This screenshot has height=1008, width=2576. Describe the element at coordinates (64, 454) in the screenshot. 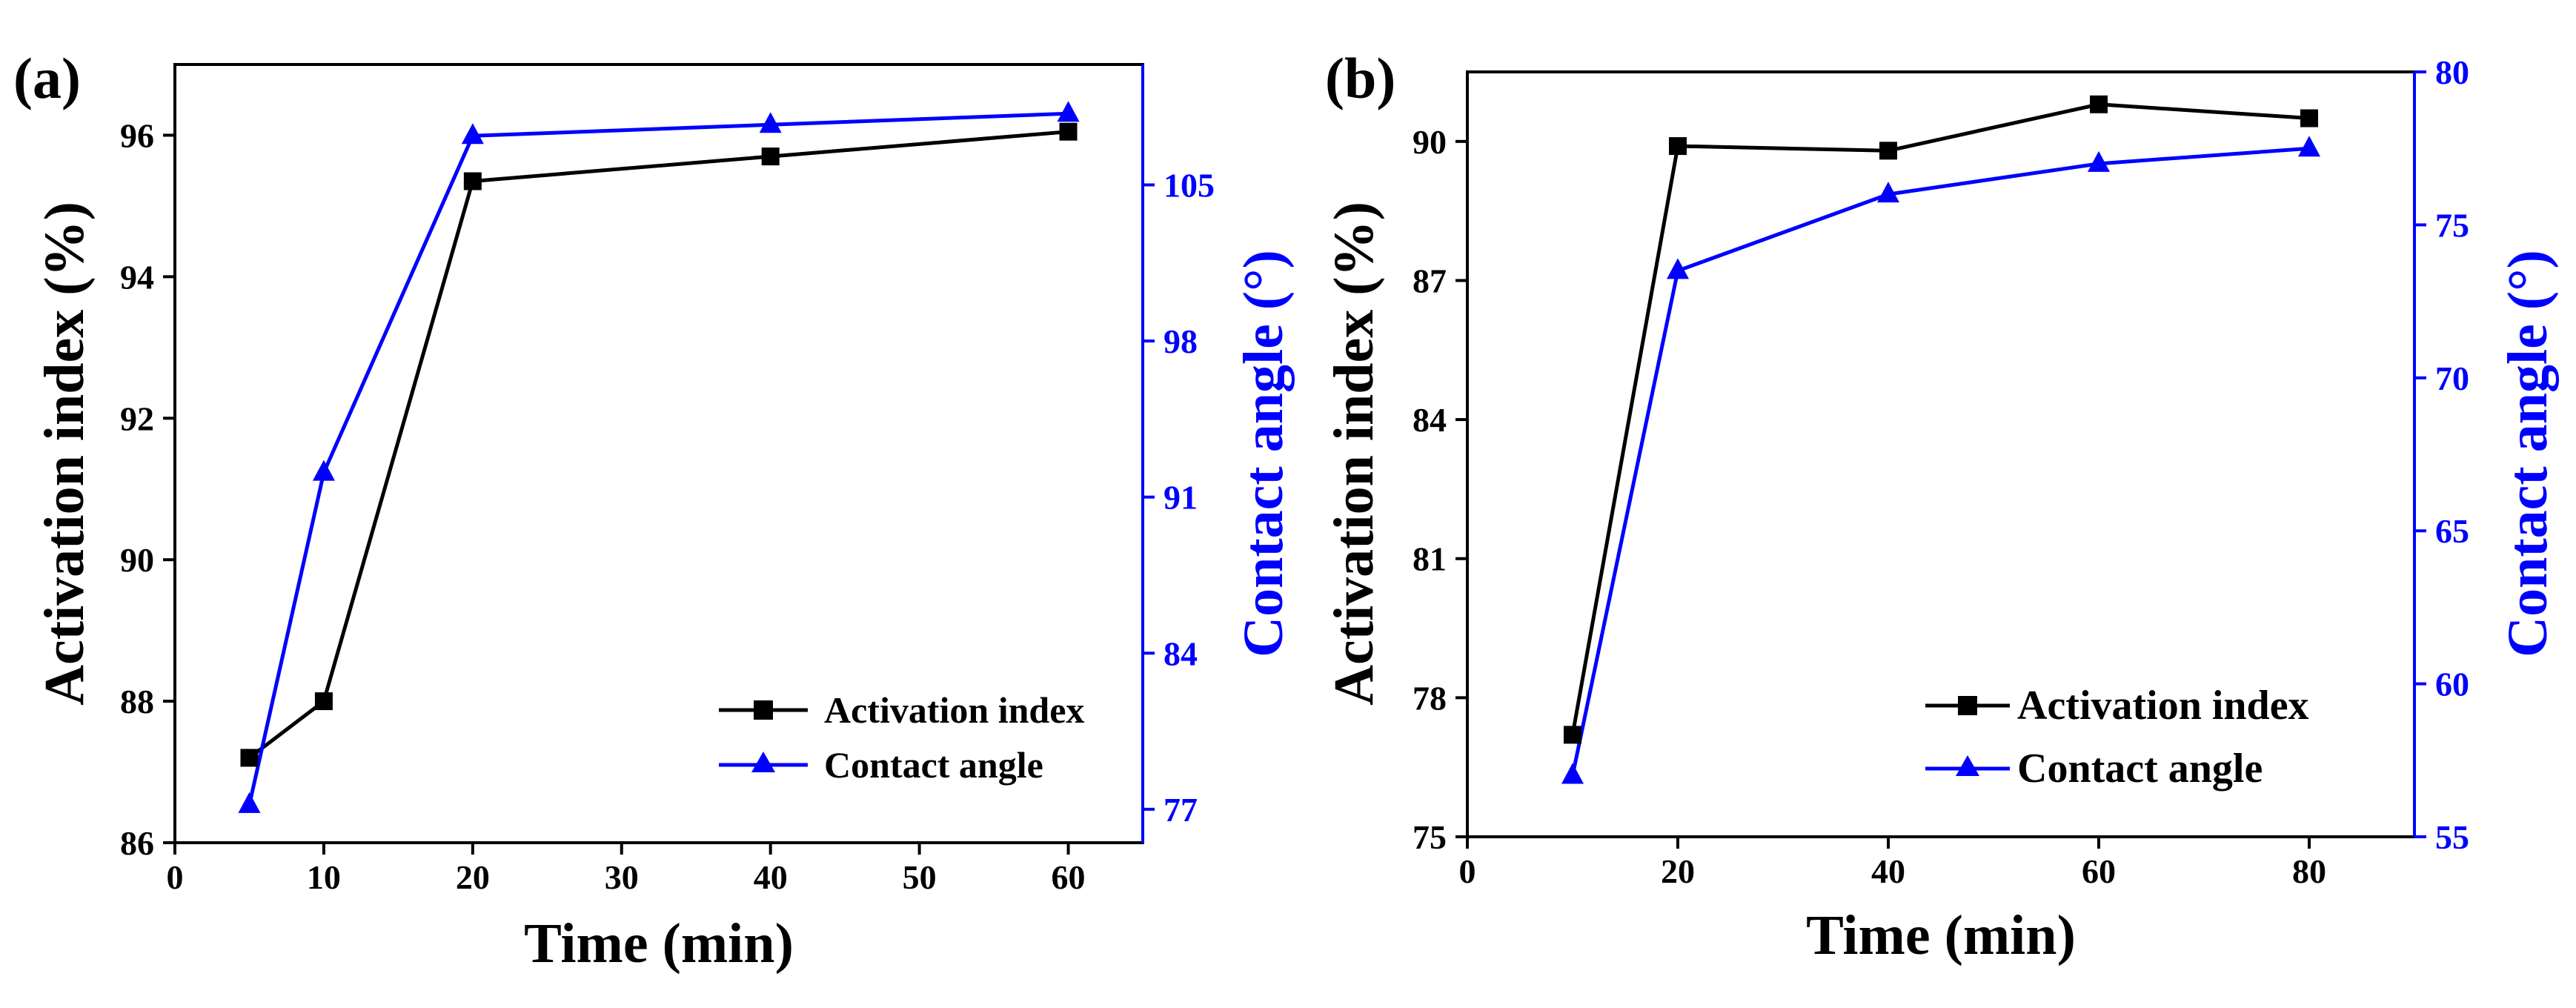

I see `y-axis-title-a: Activation index (%)` at that location.